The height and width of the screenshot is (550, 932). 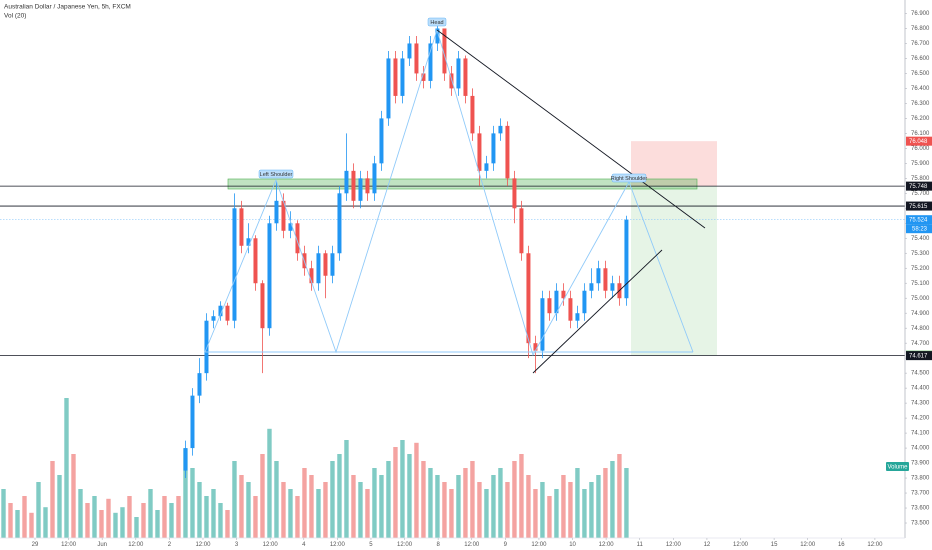 I want to click on y-tick-label: 74.200, so click(x=920, y=419).